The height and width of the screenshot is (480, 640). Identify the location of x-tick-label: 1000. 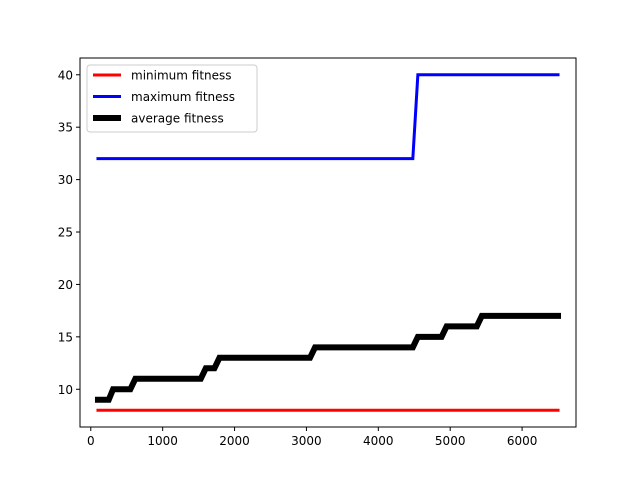
(162, 441).